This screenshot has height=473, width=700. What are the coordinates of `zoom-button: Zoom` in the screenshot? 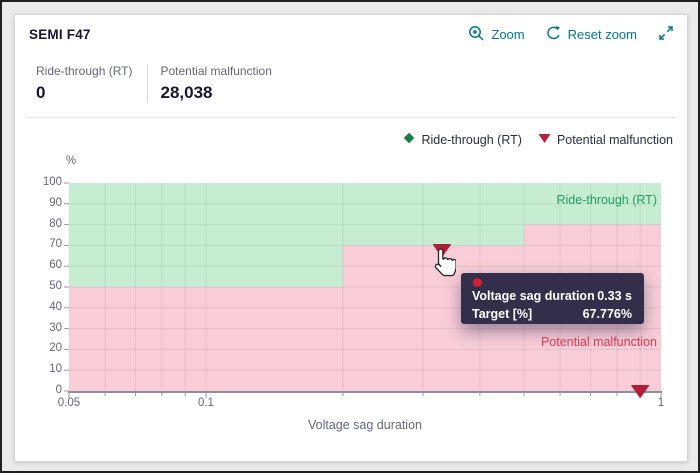 It's located at (496, 35).